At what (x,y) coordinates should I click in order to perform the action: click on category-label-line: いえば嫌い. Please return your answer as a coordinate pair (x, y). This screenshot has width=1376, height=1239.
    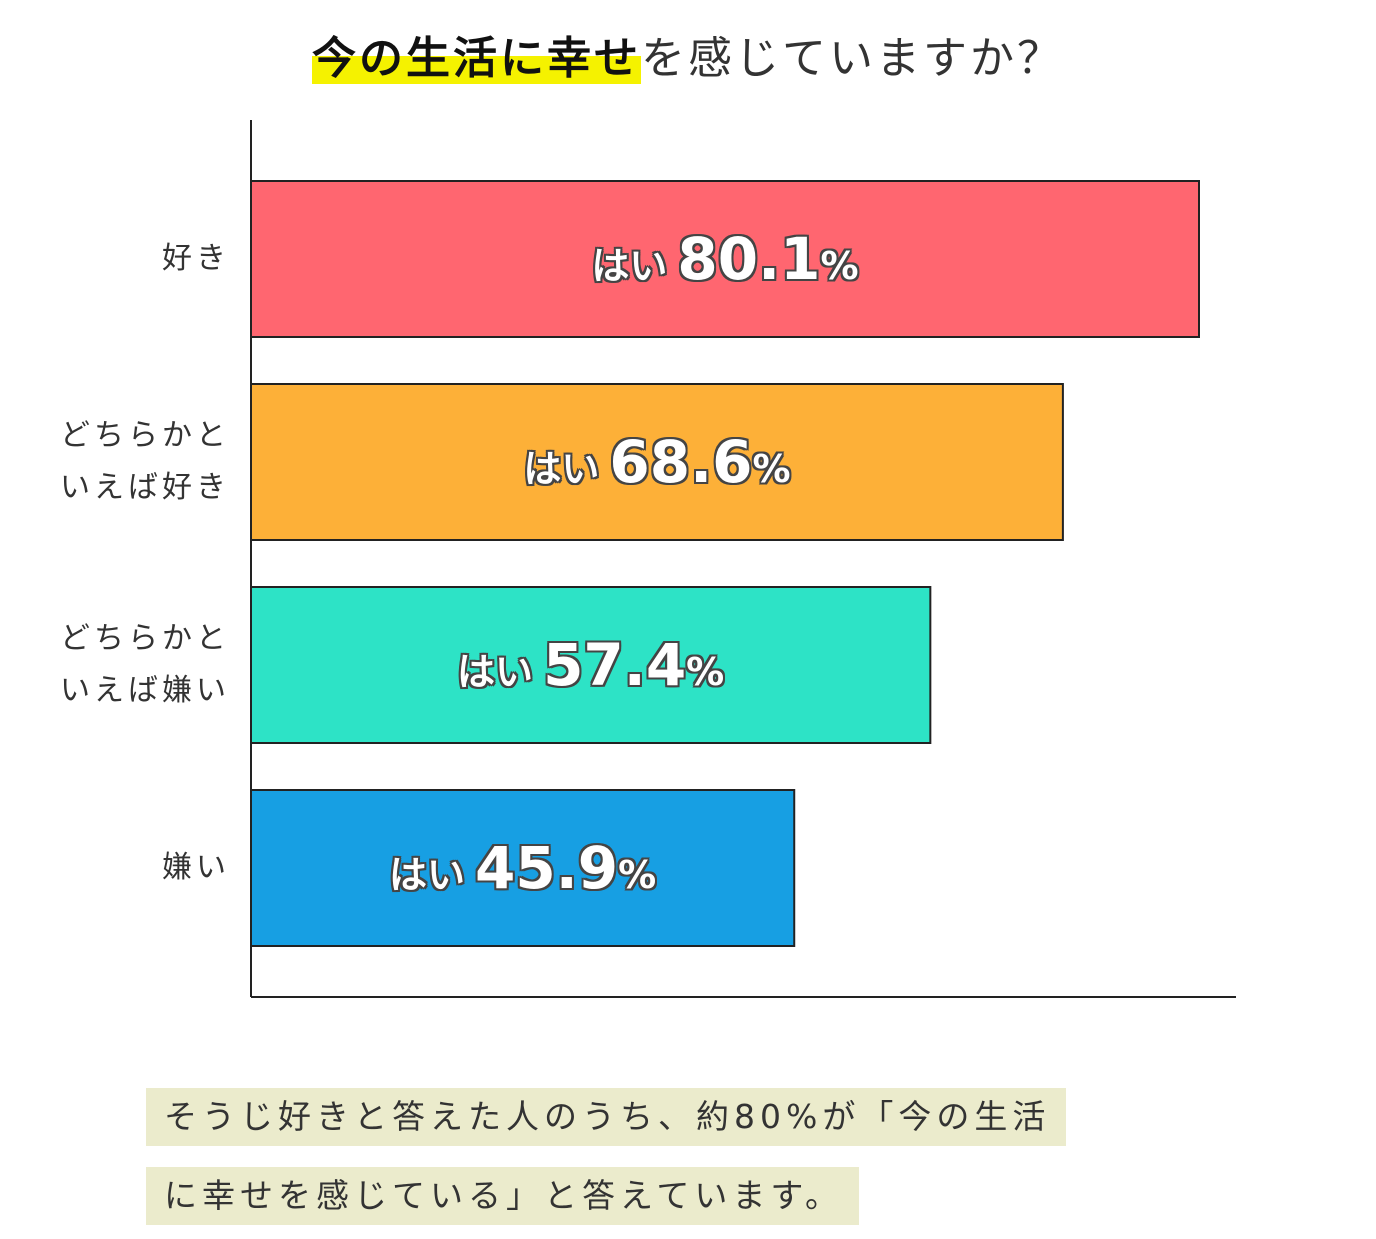
    Looking at the image, I should click on (145, 690).